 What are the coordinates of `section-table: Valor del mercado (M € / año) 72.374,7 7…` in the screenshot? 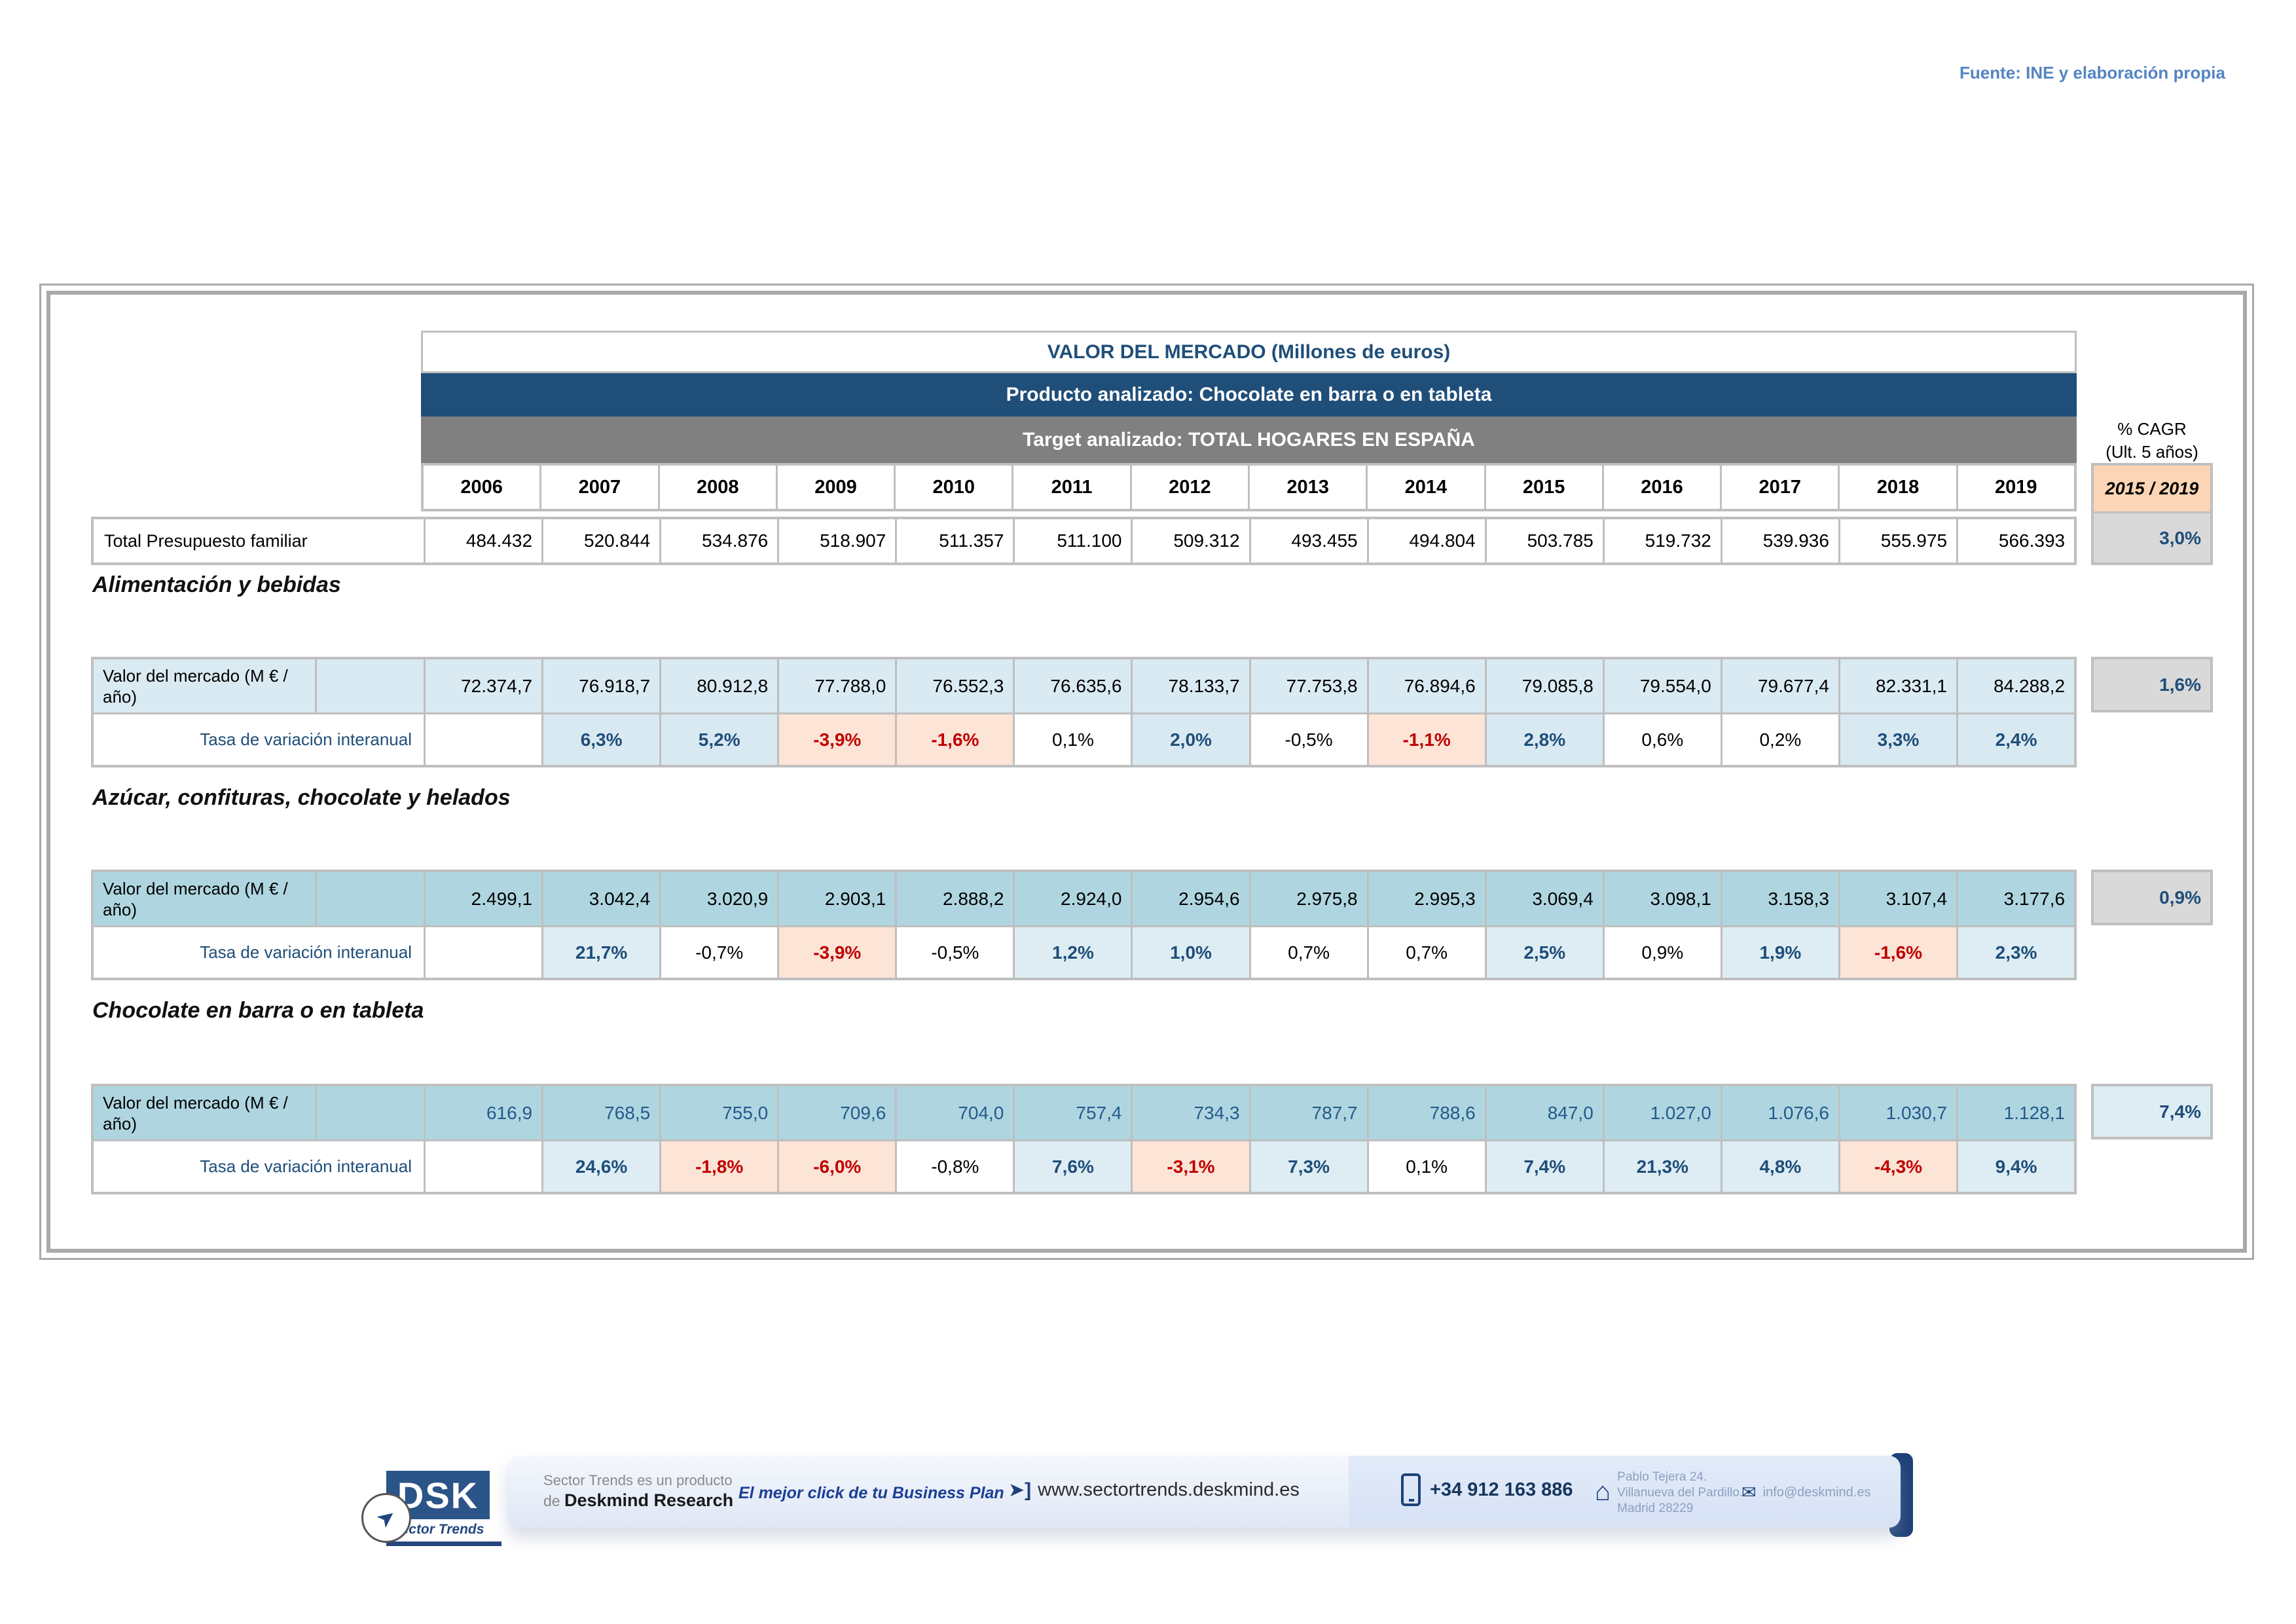 It's located at (1084, 712).